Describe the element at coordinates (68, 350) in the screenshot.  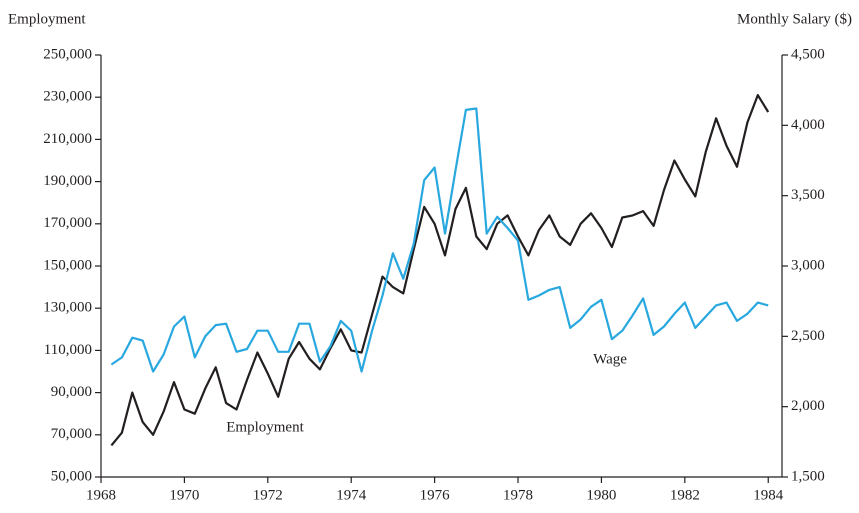
I see `y-tick-label: 110,000` at that location.